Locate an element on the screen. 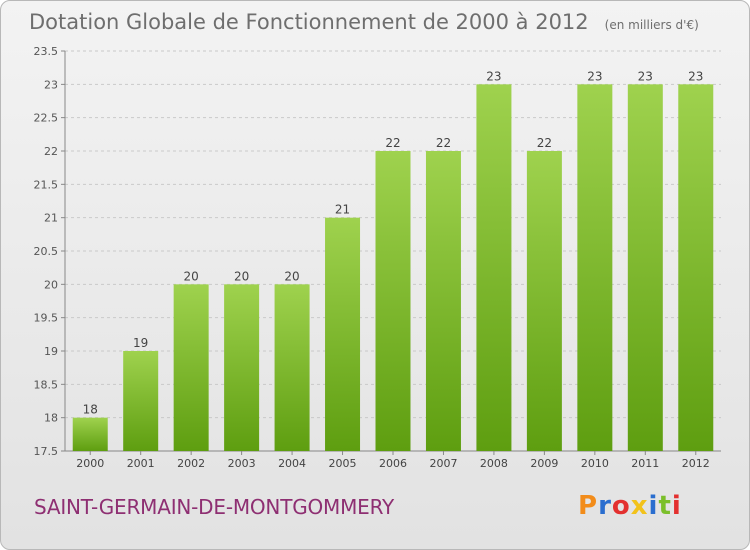 The width and height of the screenshot is (750, 550). bar-2009 is located at coordinates (544, 301).